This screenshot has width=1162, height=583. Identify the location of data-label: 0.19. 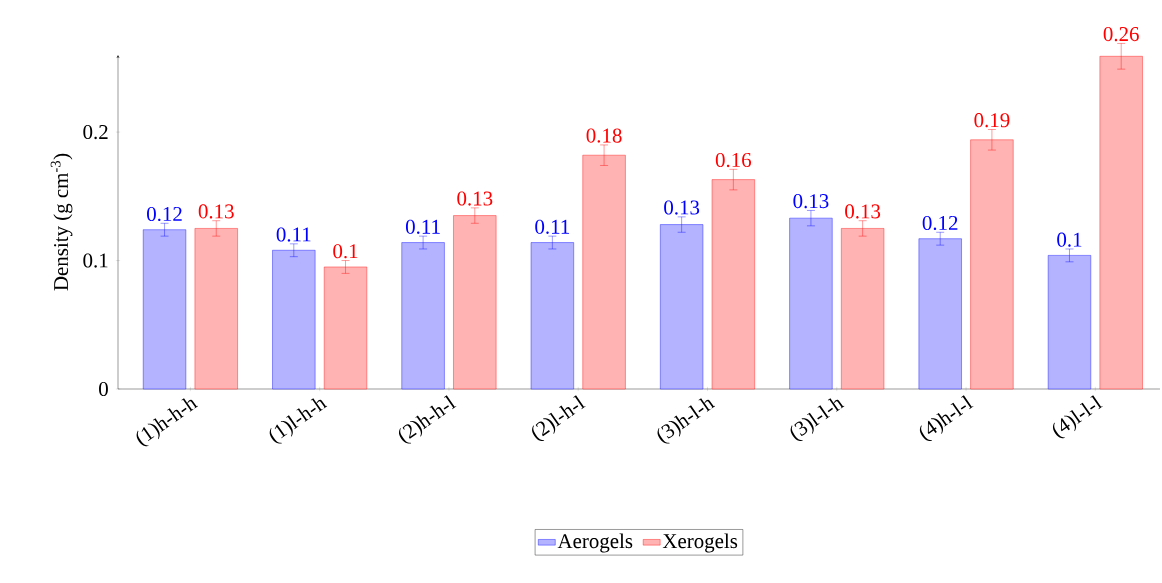
(992, 120).